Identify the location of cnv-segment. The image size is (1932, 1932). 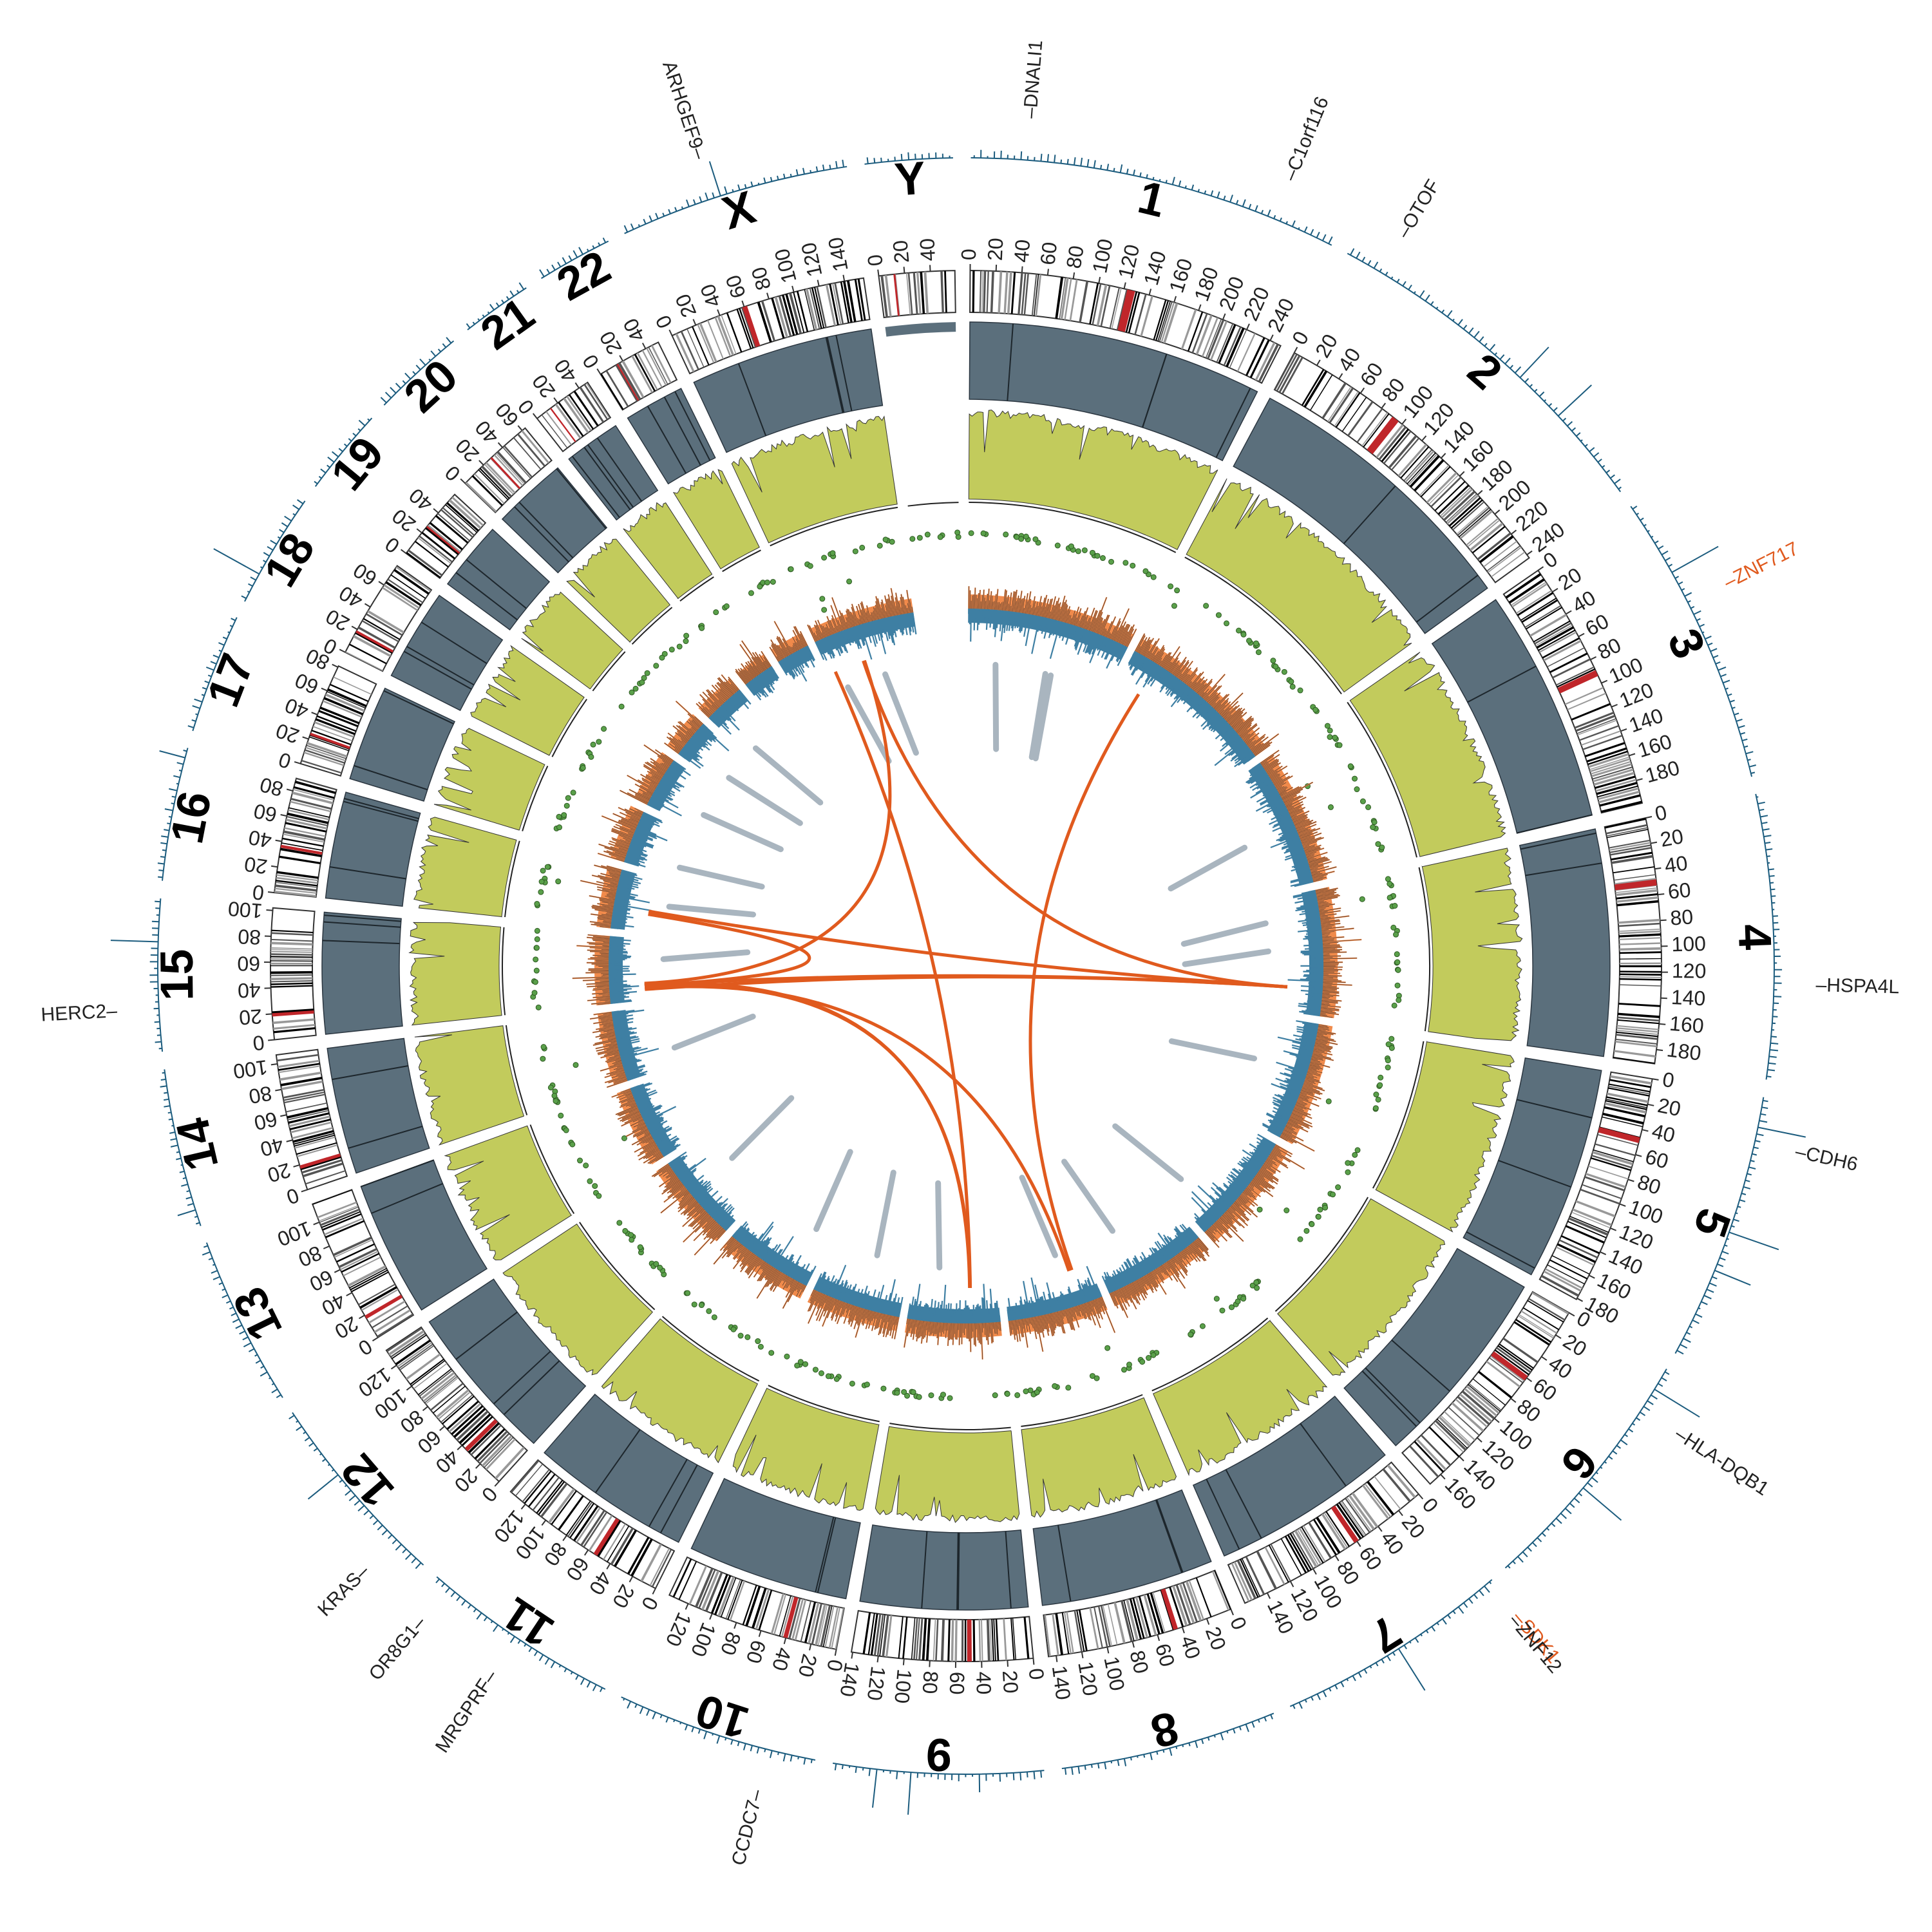
(944, 1568).